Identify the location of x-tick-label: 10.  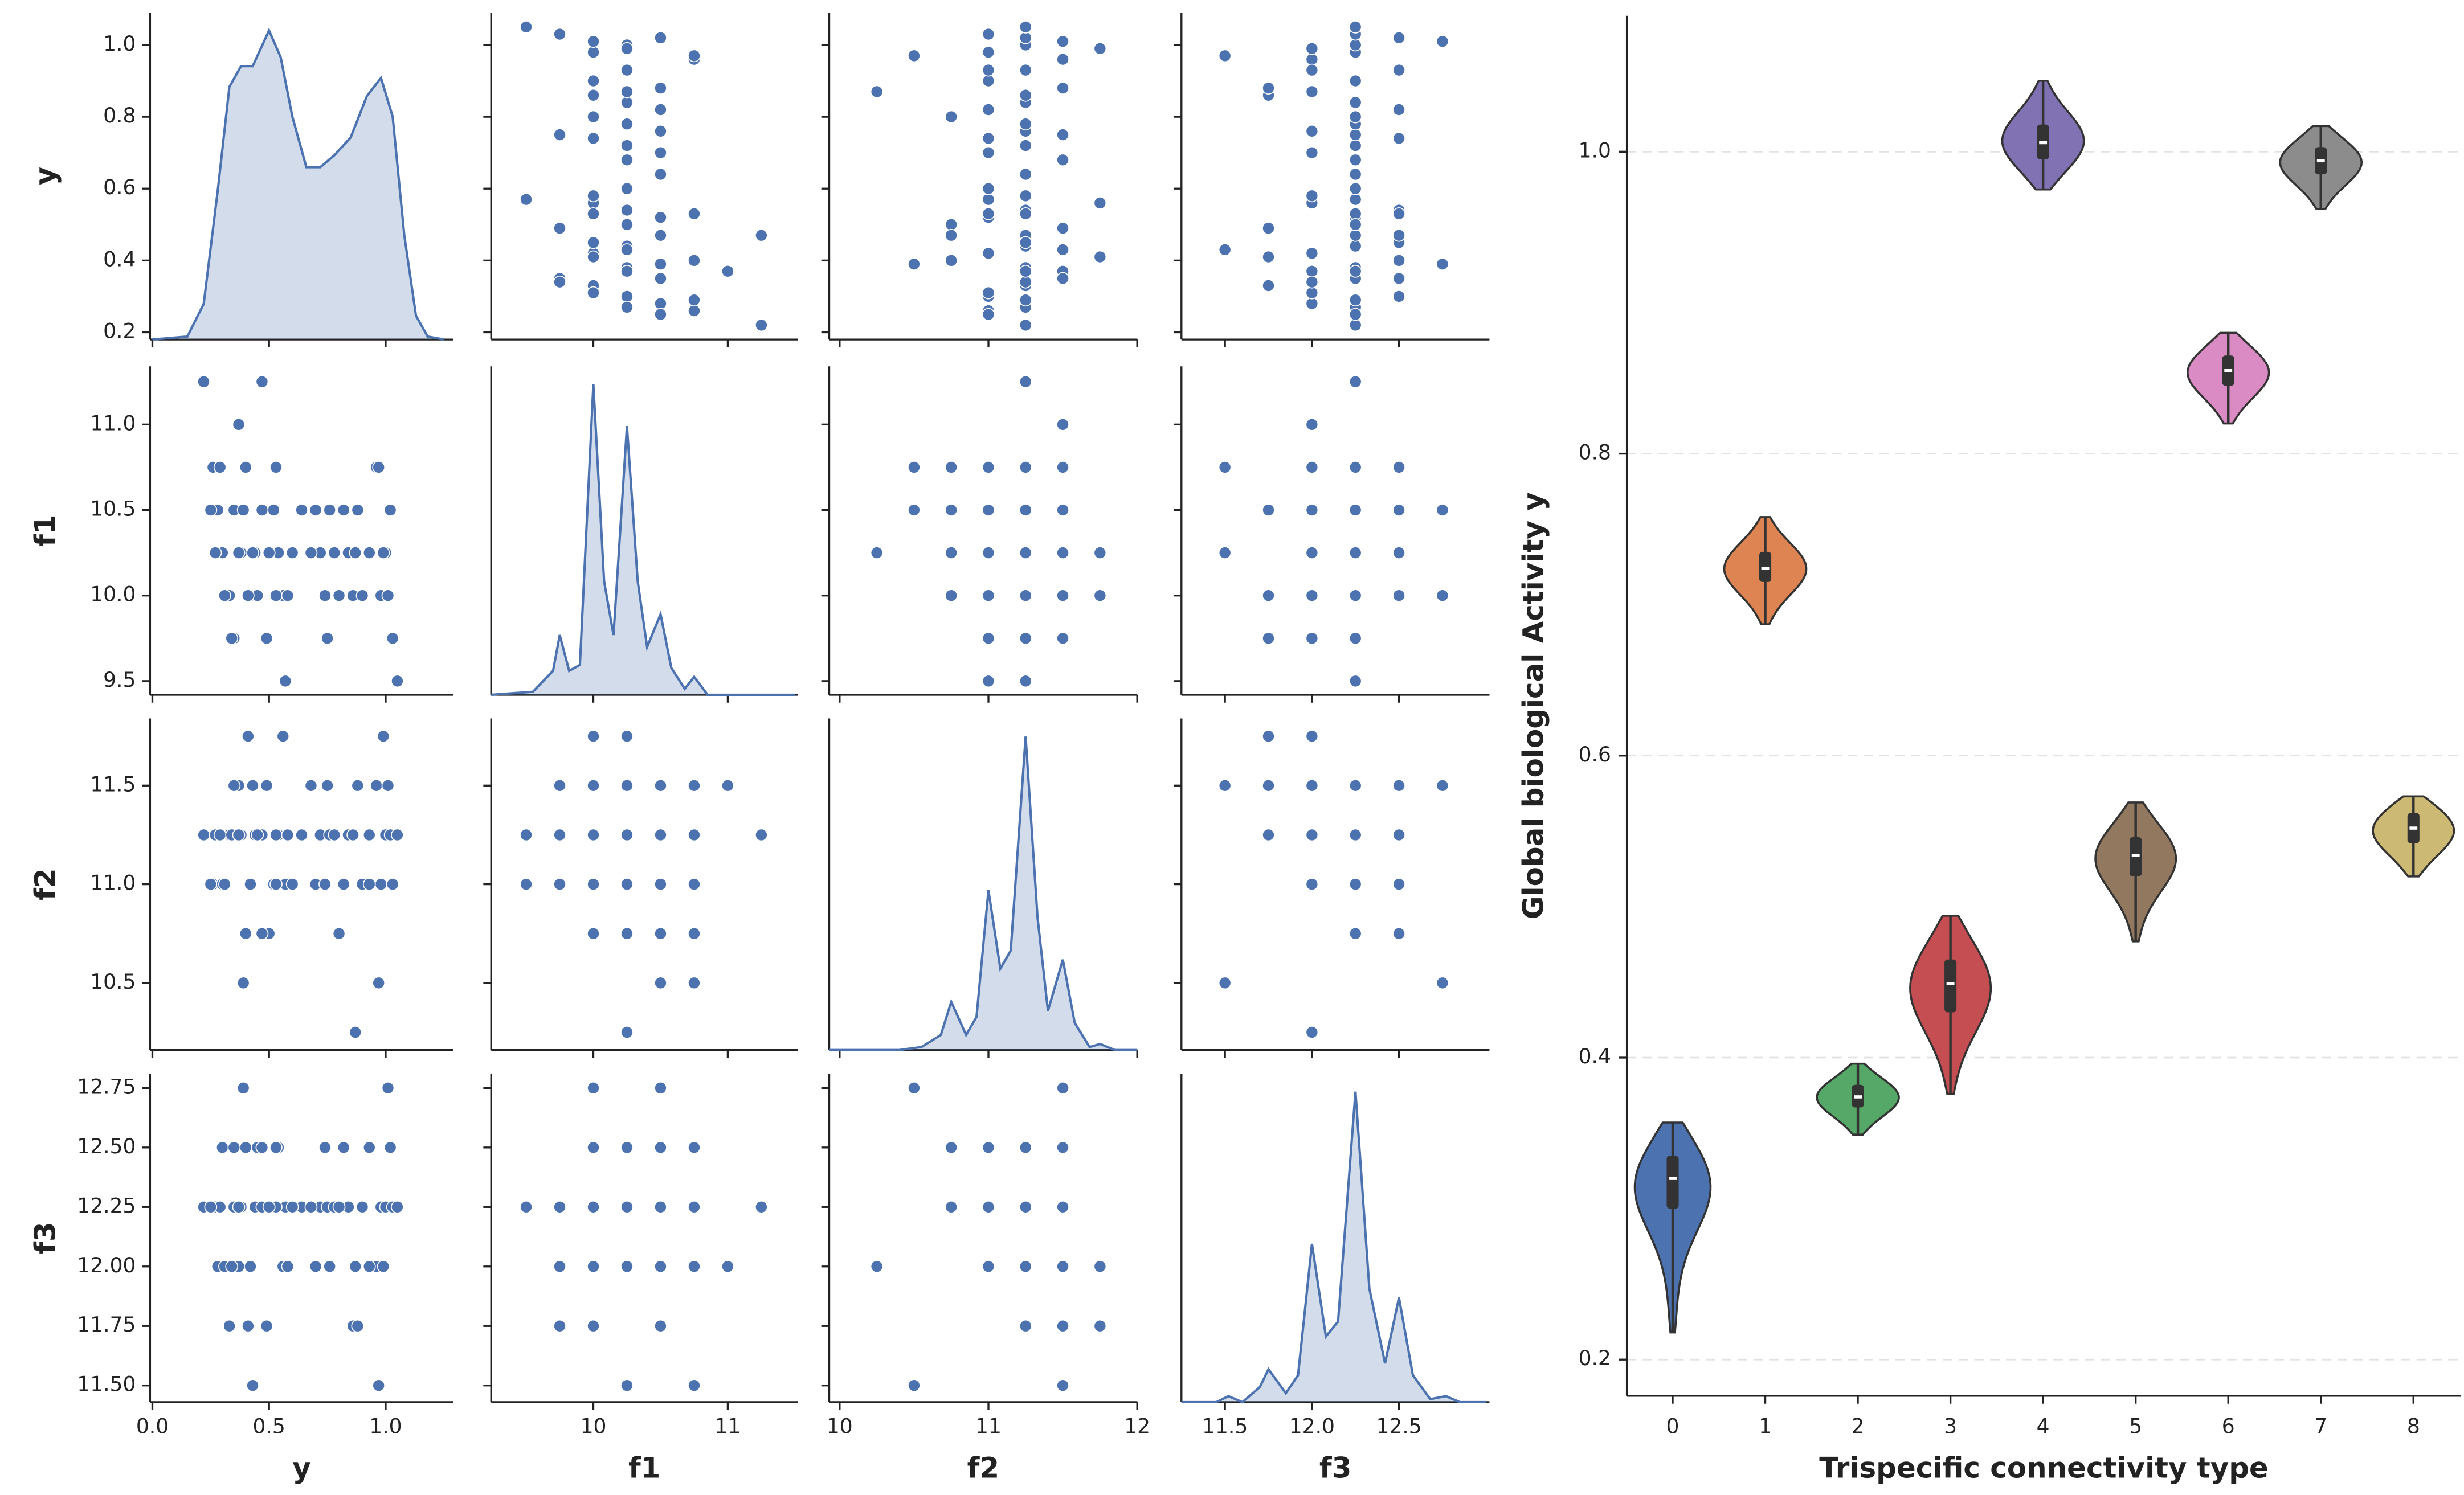
(594, 1426).